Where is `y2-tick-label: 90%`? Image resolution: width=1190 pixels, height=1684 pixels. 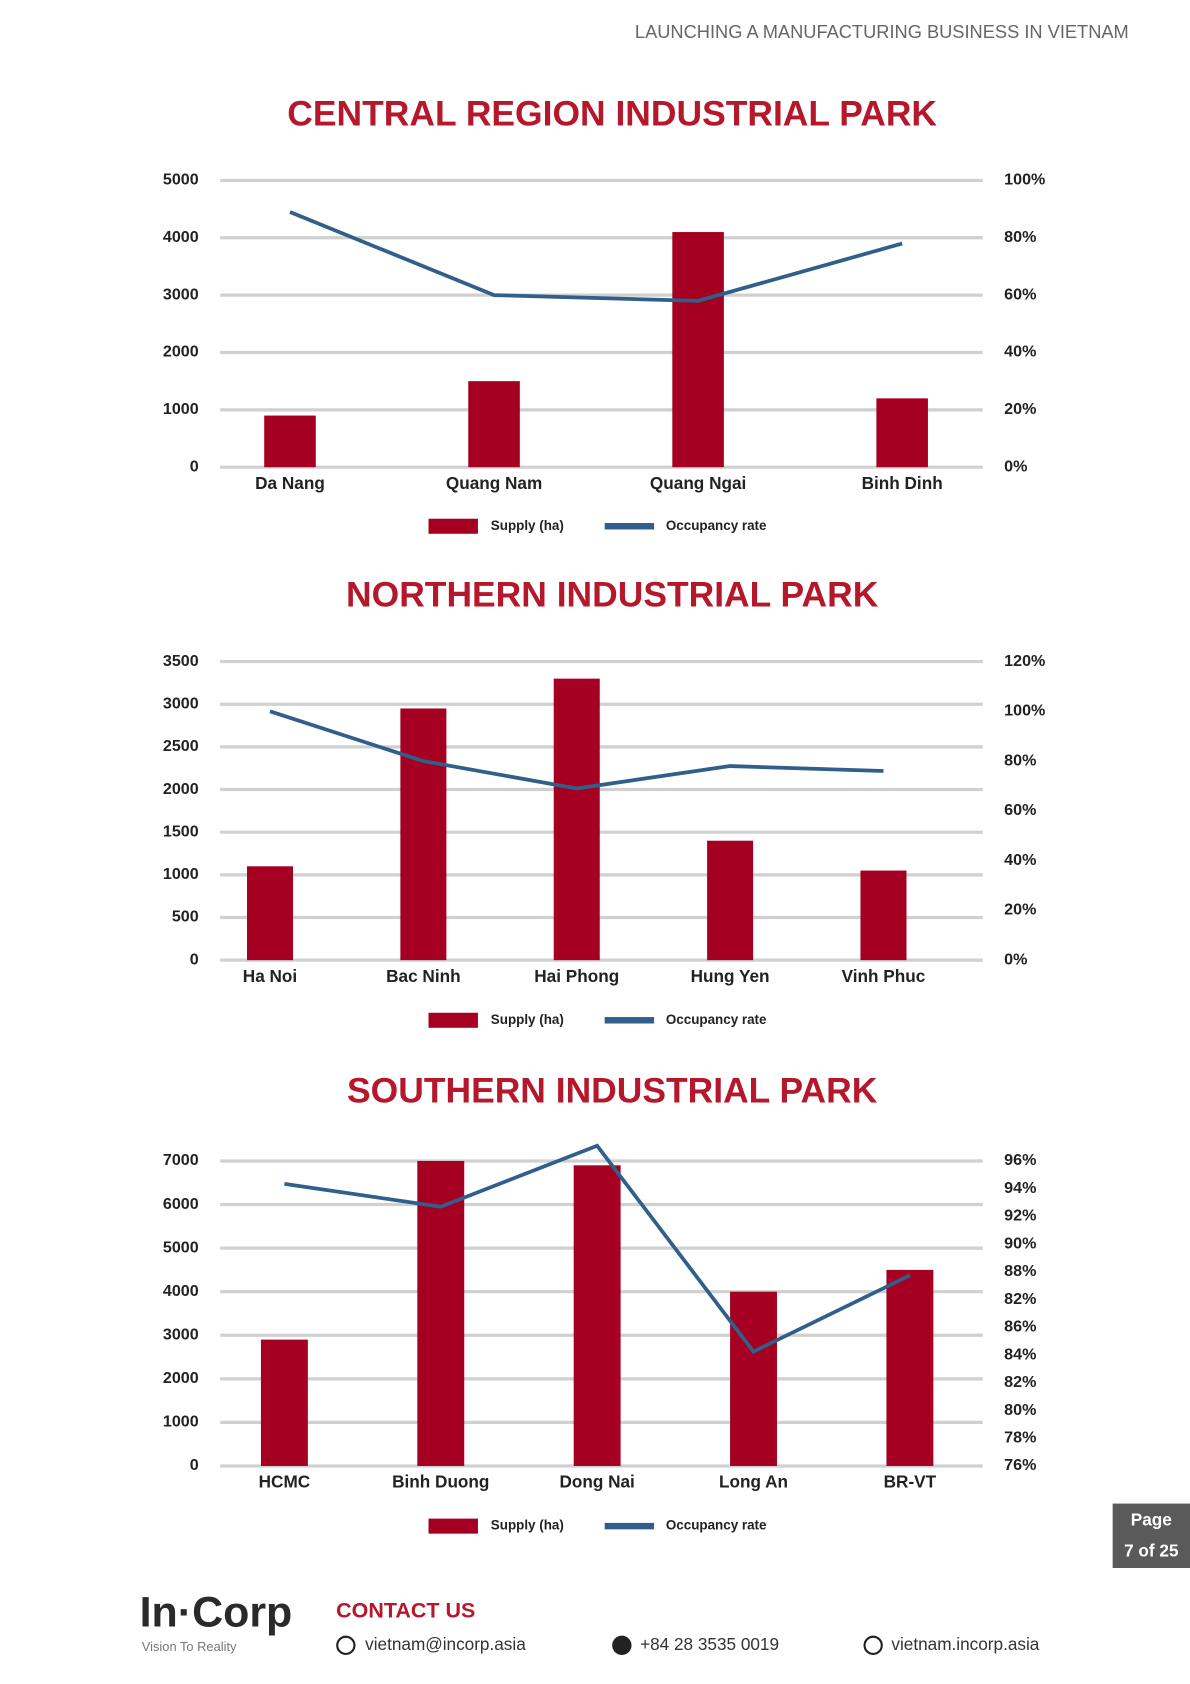 y2-tick-label: 90% is located at coordinates (1020, 1243).